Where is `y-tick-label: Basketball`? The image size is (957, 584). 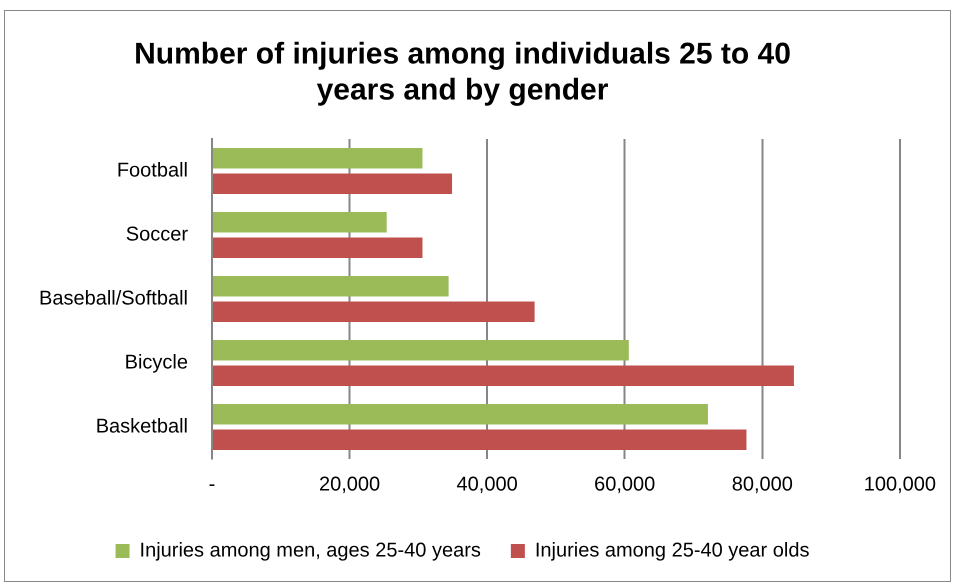
y-tick-label: Basketball is located at coordinates (142, 427).